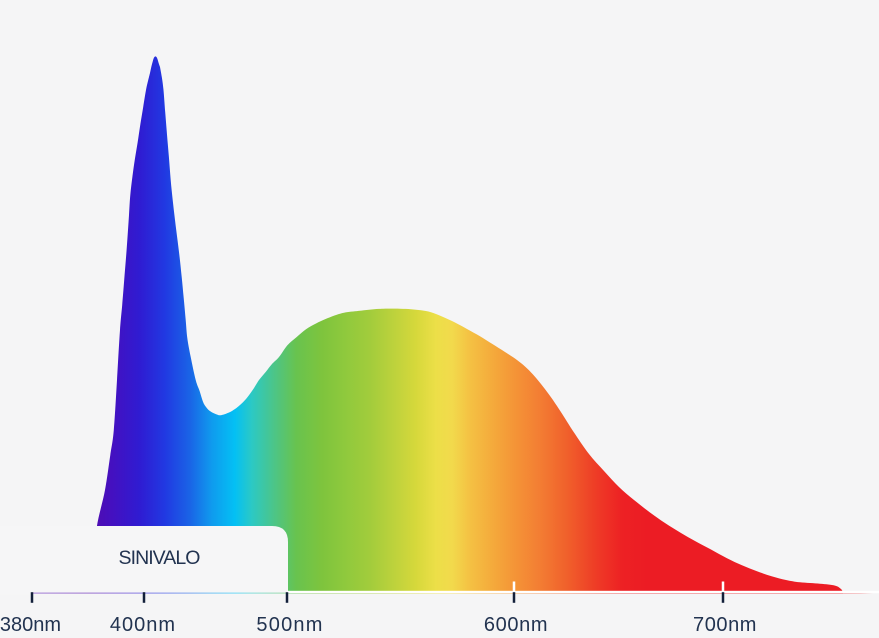 The image size is (879, 638). Describe the element at coordinates (30, 625) in the screenshot. I see `svg-text: 380nm` at that location.